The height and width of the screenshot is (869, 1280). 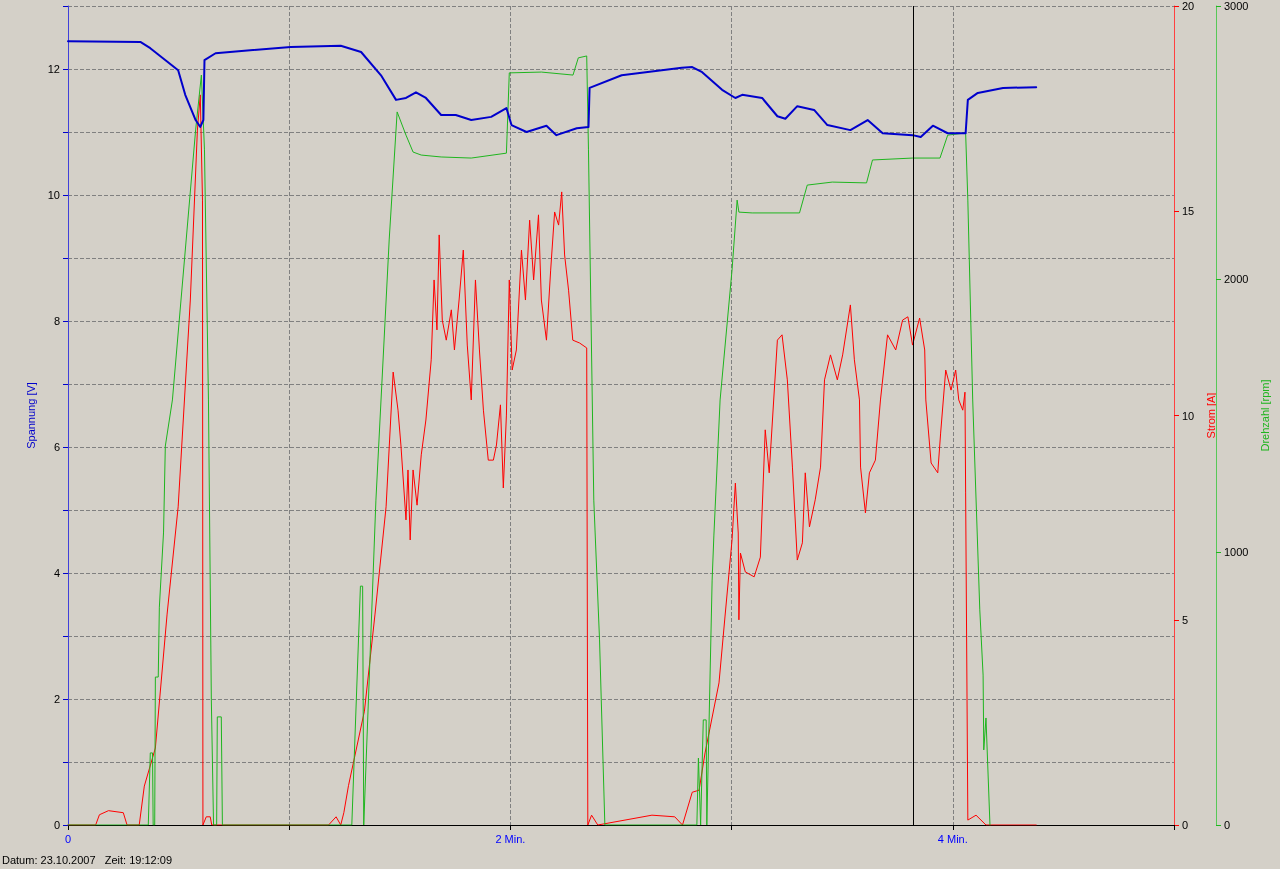 I want to click on y-tick-label: 6, so click(x=56, y=447).